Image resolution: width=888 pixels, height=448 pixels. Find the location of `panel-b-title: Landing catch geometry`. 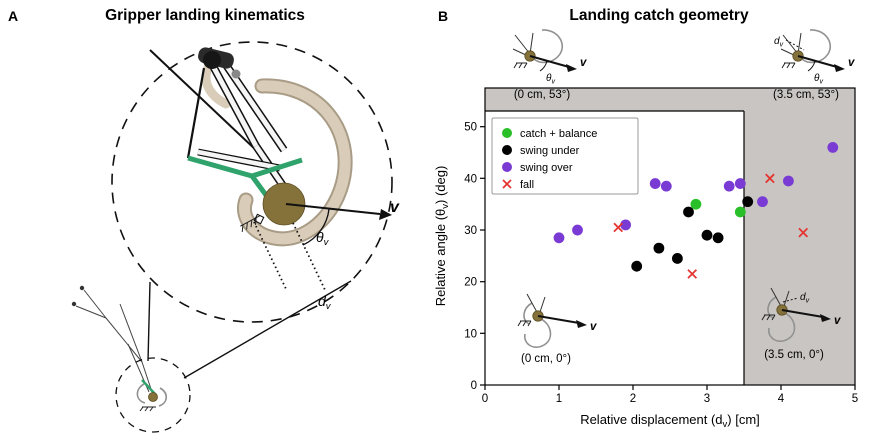

panel-b-title: Landing catch geometry is located at coordinates (659, 15).